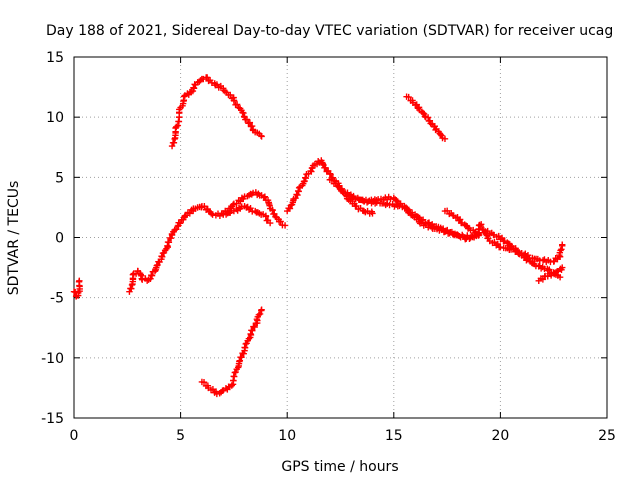  I want to click on x-axis-label: GPS time / hours, so click(339, 467).